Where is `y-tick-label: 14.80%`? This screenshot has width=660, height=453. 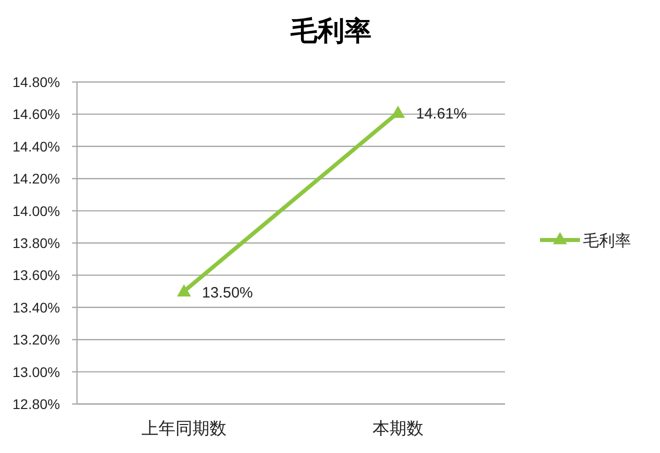
y-tick-label: 14.80% is located at coordinates (36, 82).